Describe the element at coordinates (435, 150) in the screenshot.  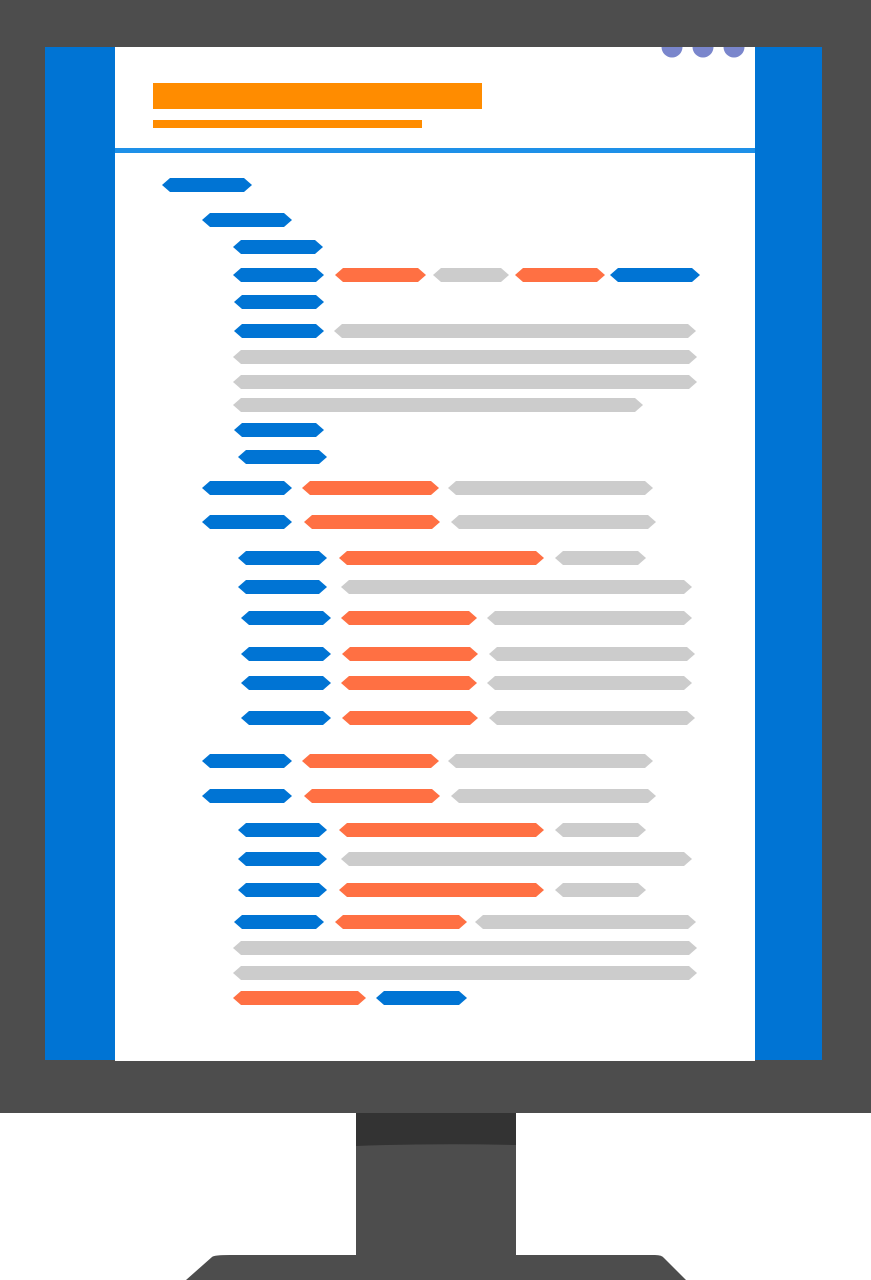
I see `header-rule` at that location.